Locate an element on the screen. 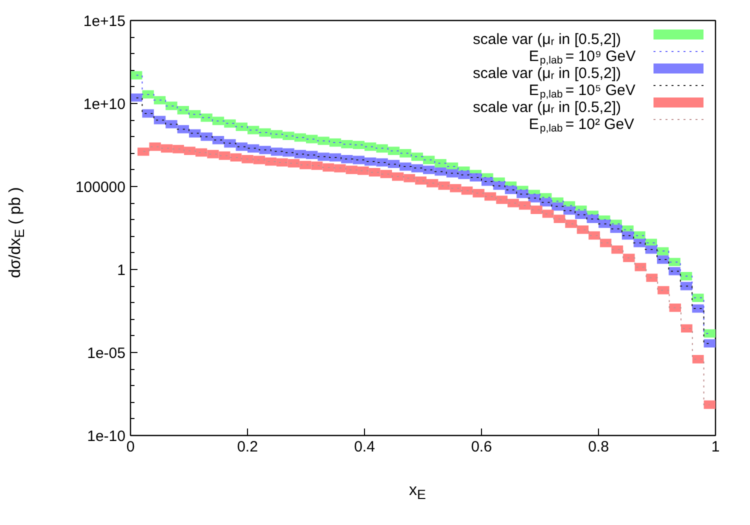  x-tick-label: 0.6 is located at coordinates (481, 447).